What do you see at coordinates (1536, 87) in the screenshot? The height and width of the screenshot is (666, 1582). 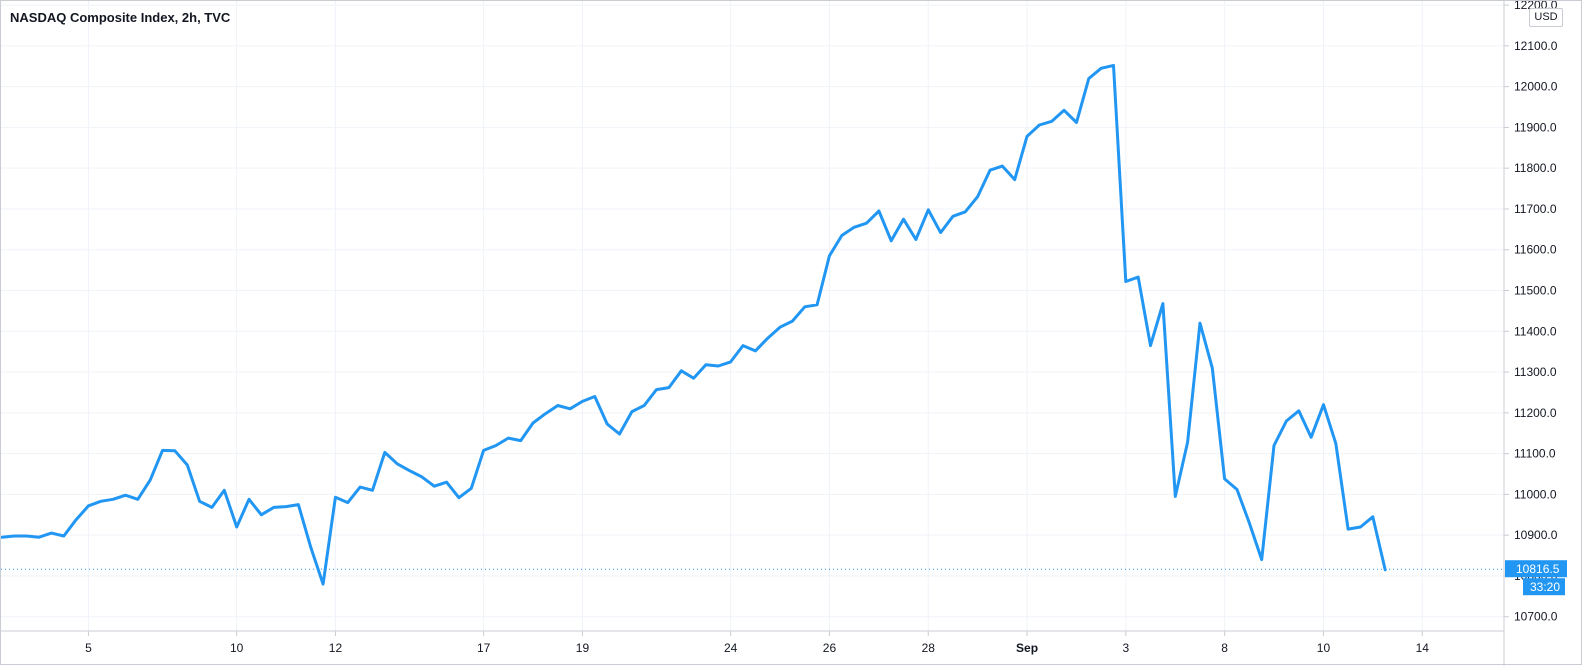 I see `tick-label-y: 12000.0` at bounding box center [1536, 87].